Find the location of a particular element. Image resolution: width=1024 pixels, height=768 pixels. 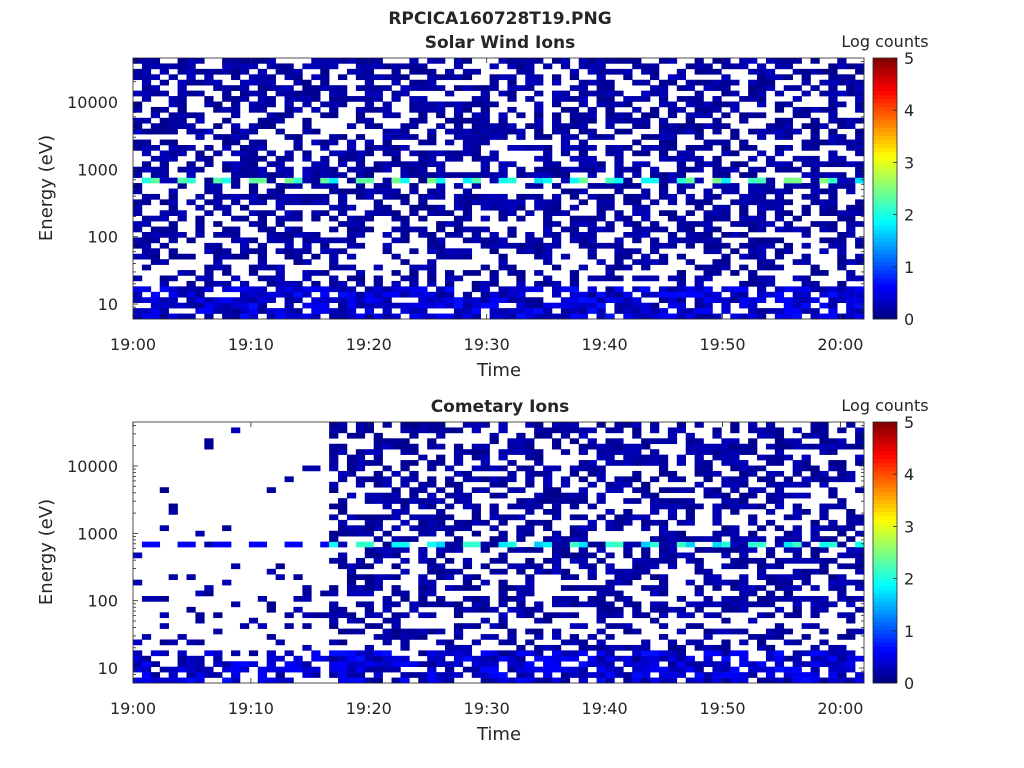

x-tick-label: 20:00 is located at coordinates (840, 344).